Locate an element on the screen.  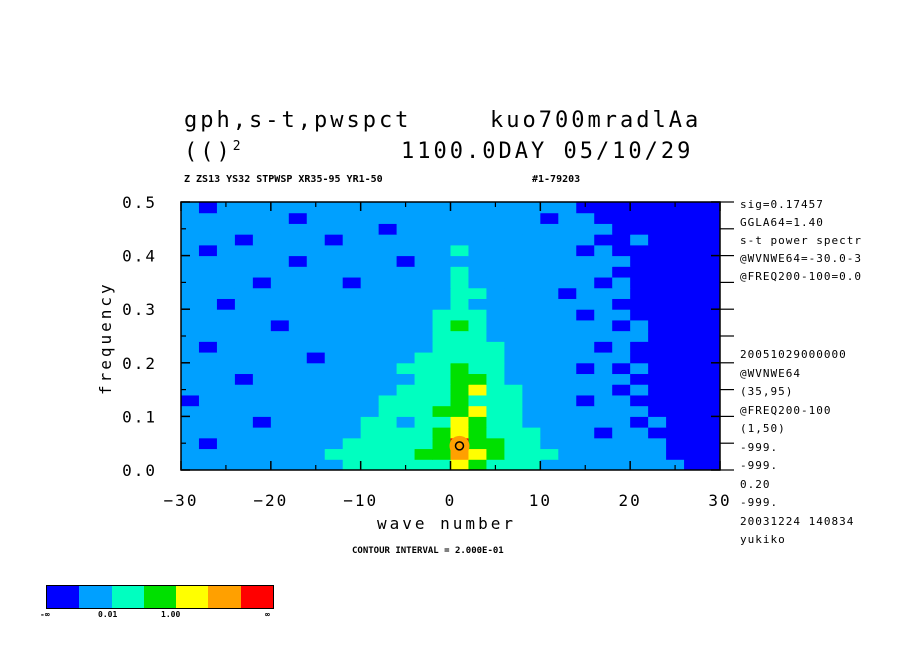
peak-marker is located at coordinates (459, 446).